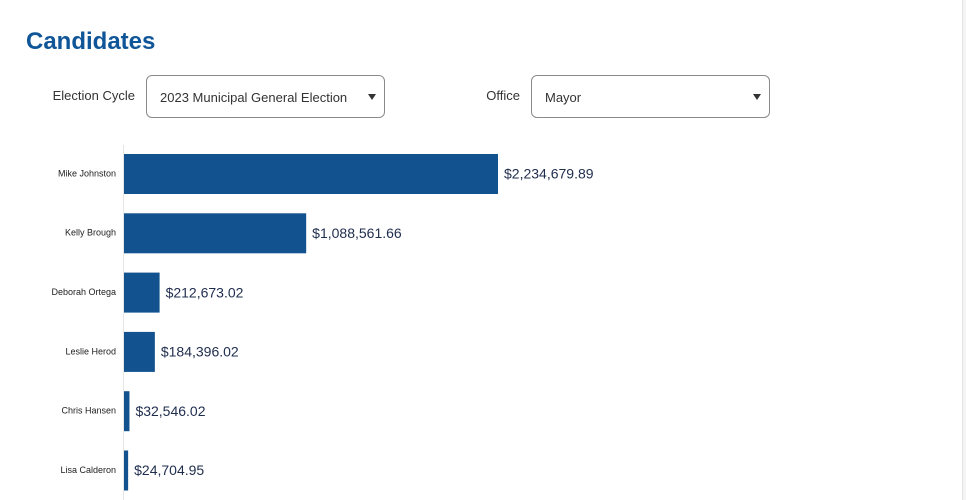  What do you see at coordinates (88, 411) in the screenshot?
I see `category-label: Chris Hansen` at bounding box center [88, 411].